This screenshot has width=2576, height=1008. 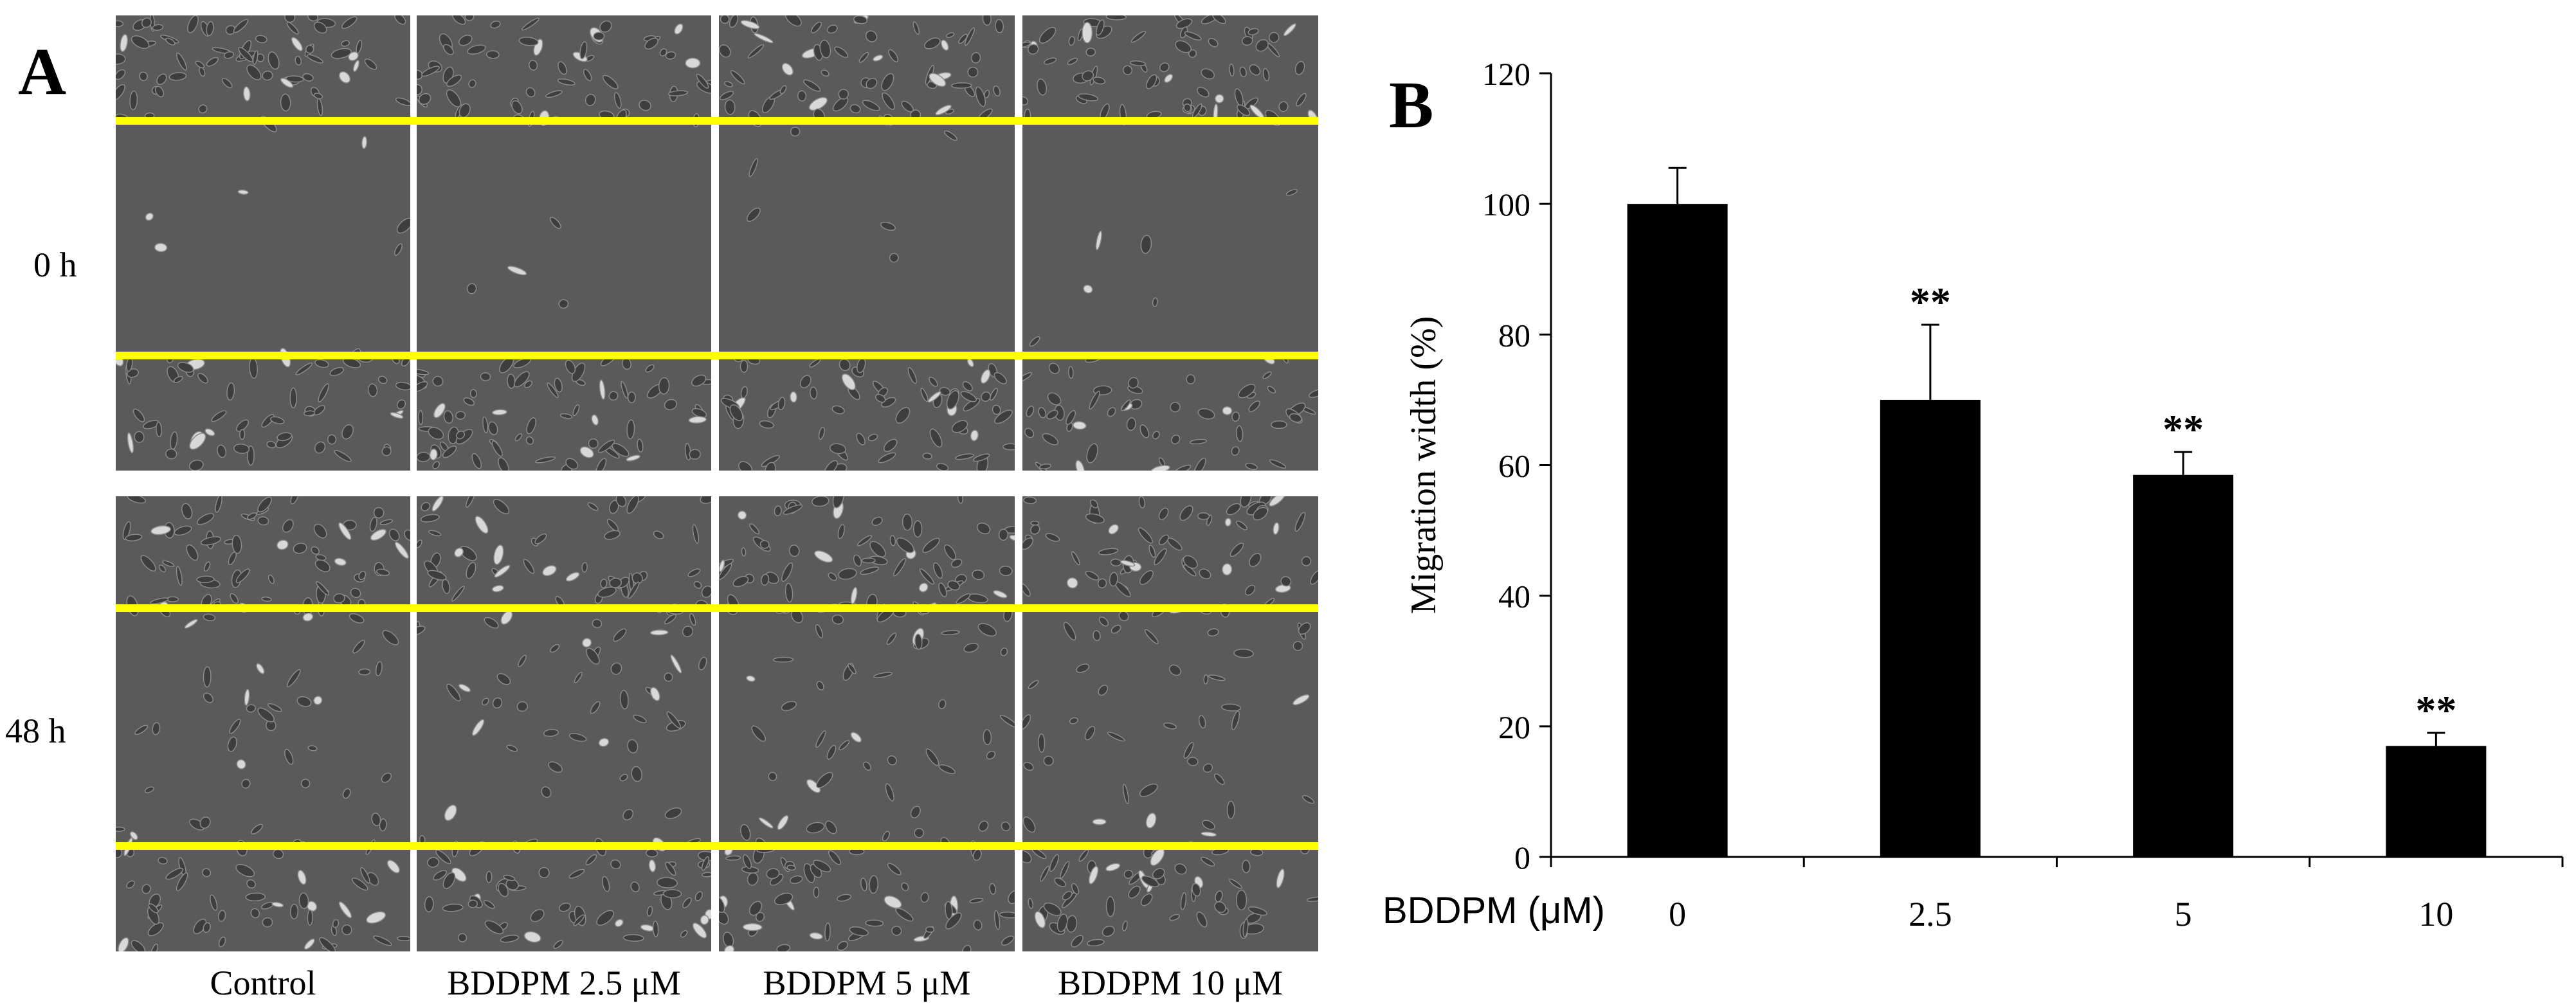 What do you see at coordinates (1514, 727) in the screenshot?
I see `y-tick-label: 20` at bounding box center [1514, 727].